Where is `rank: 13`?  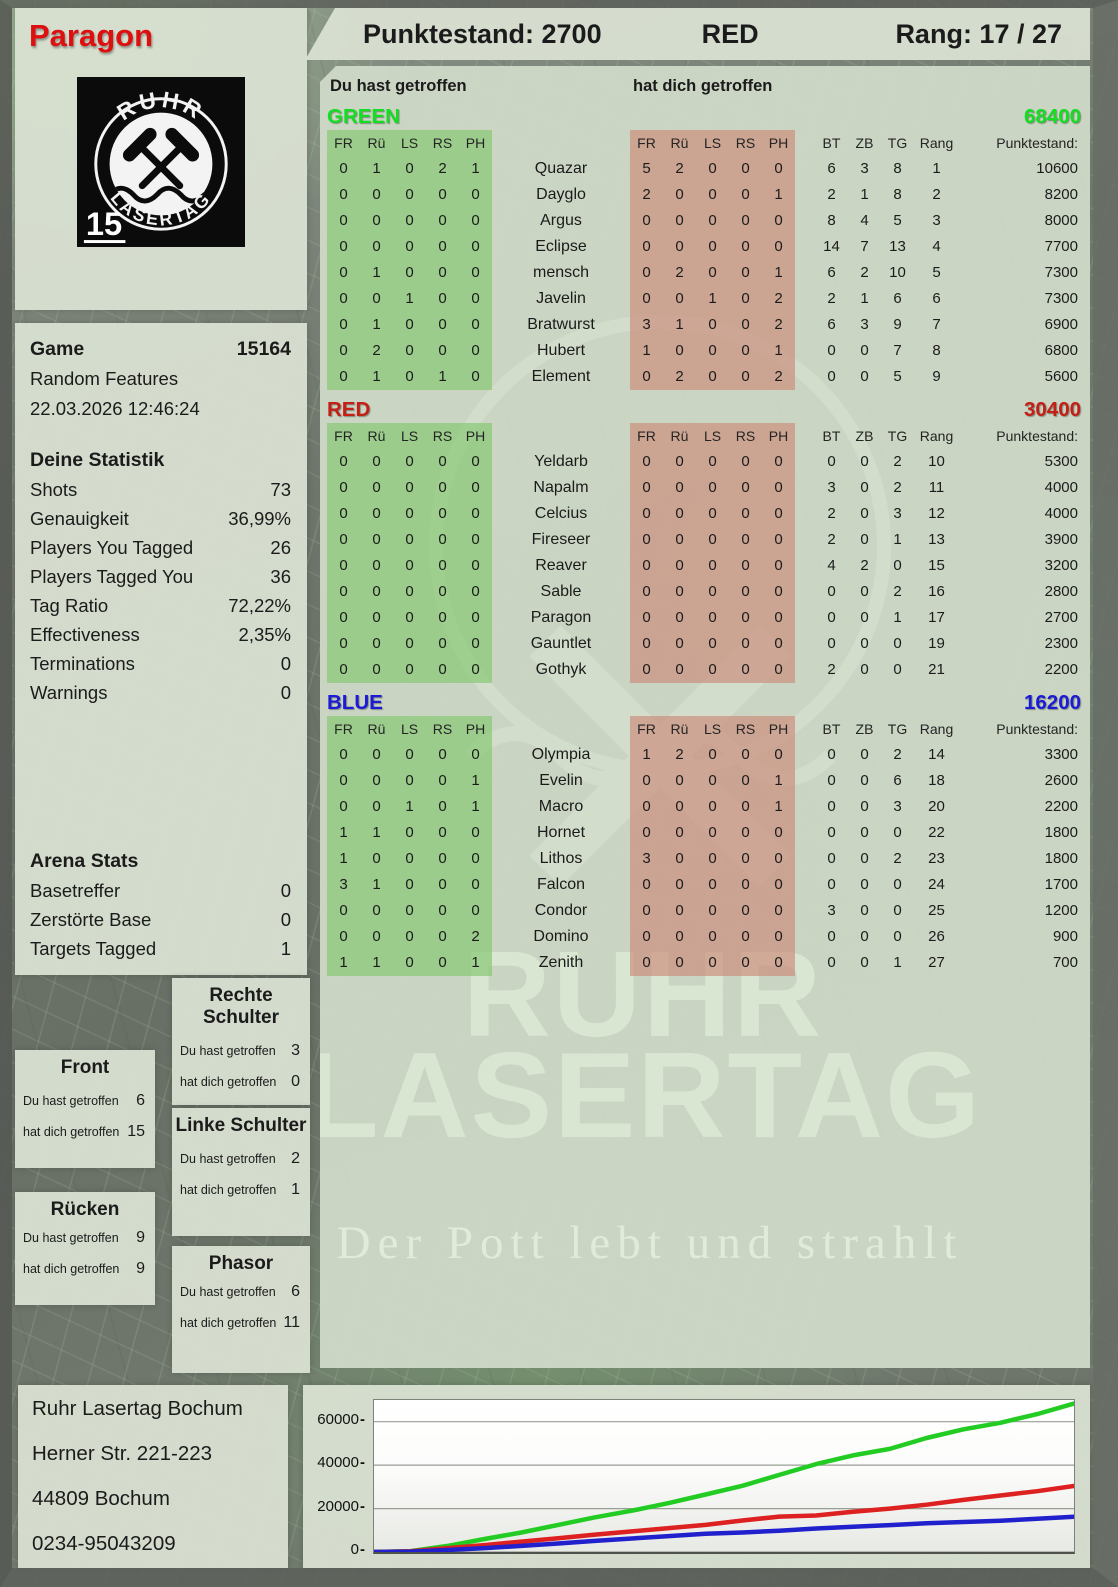
rank: 13 is located at coordinates (936, 539).